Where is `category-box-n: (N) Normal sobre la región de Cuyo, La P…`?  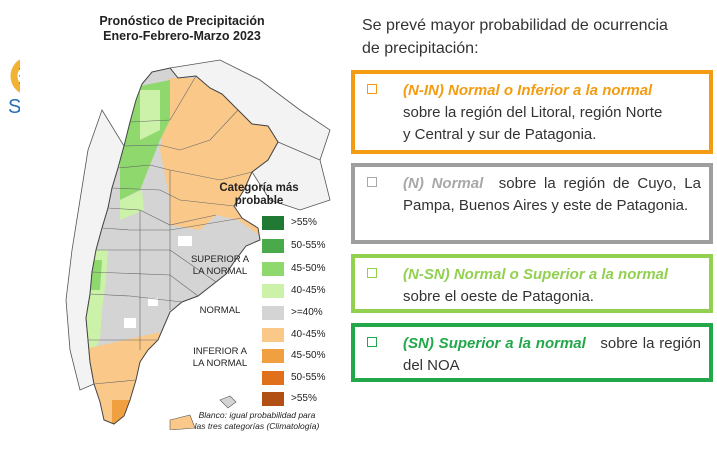 category-box-n: (N) Normal sobre la región de Cuyo, La P… is located at coordinates (532, 203).